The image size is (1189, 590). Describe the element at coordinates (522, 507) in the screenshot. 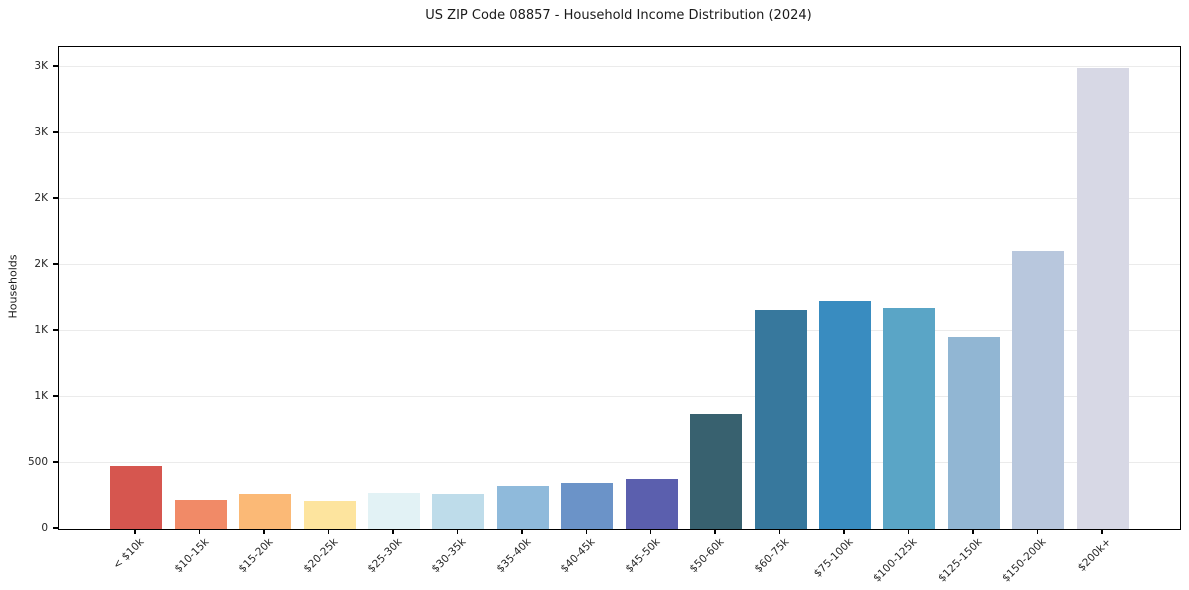

I see `bar-$35-40k` at that location.